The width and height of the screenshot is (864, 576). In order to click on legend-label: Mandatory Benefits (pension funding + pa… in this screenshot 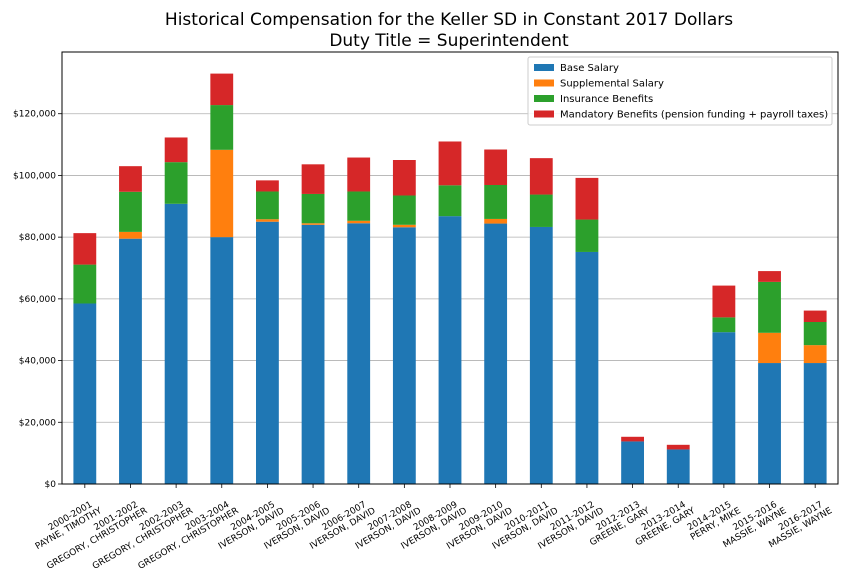, I will do `click(694, 115)`.